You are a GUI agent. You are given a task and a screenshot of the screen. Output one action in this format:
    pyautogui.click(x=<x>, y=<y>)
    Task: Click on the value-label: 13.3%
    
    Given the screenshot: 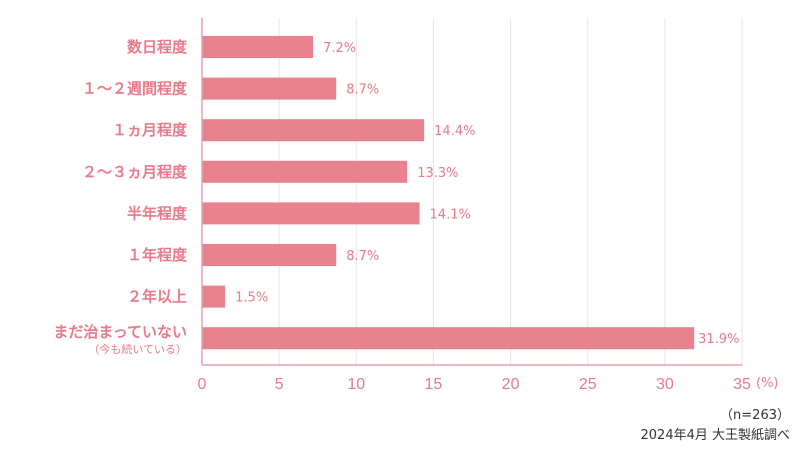 What is the action you would take?
    pyautogui.click(x=437, y=173)
    